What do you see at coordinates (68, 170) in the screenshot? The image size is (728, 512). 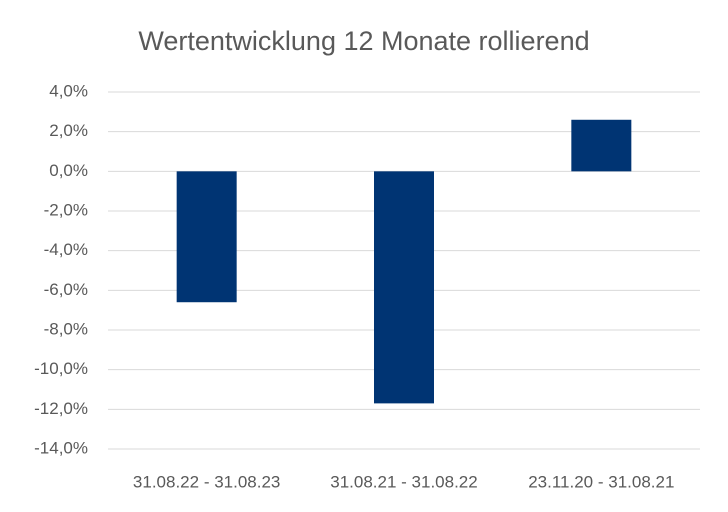 I see `y-tick-label: 0,0%` at bounding box center [68, 170].